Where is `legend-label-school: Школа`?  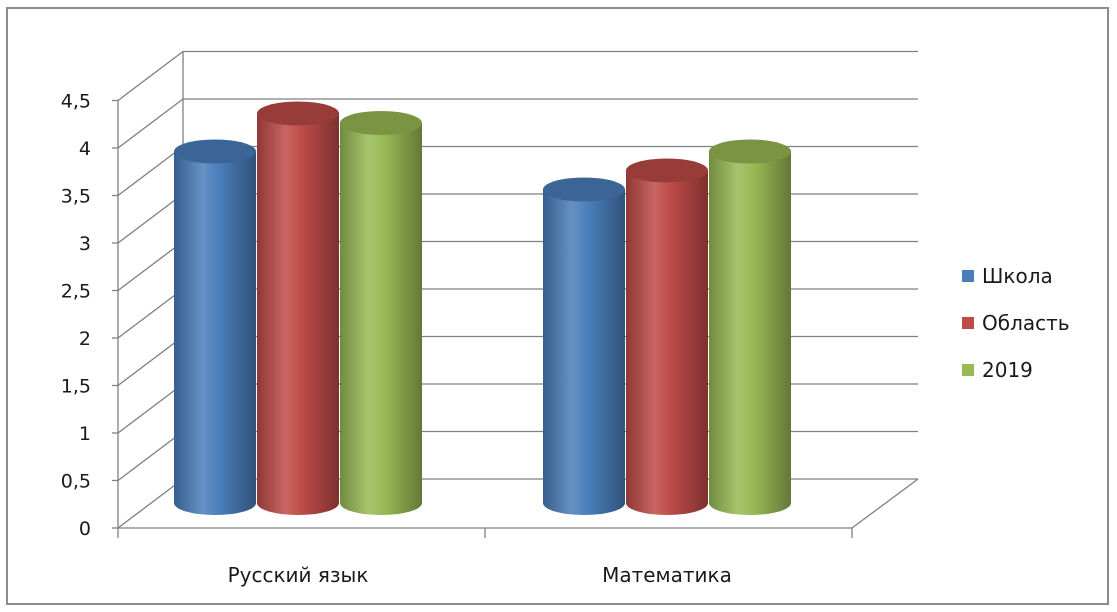 legend-label-school: Школа is located at coordinates (1017, 275).